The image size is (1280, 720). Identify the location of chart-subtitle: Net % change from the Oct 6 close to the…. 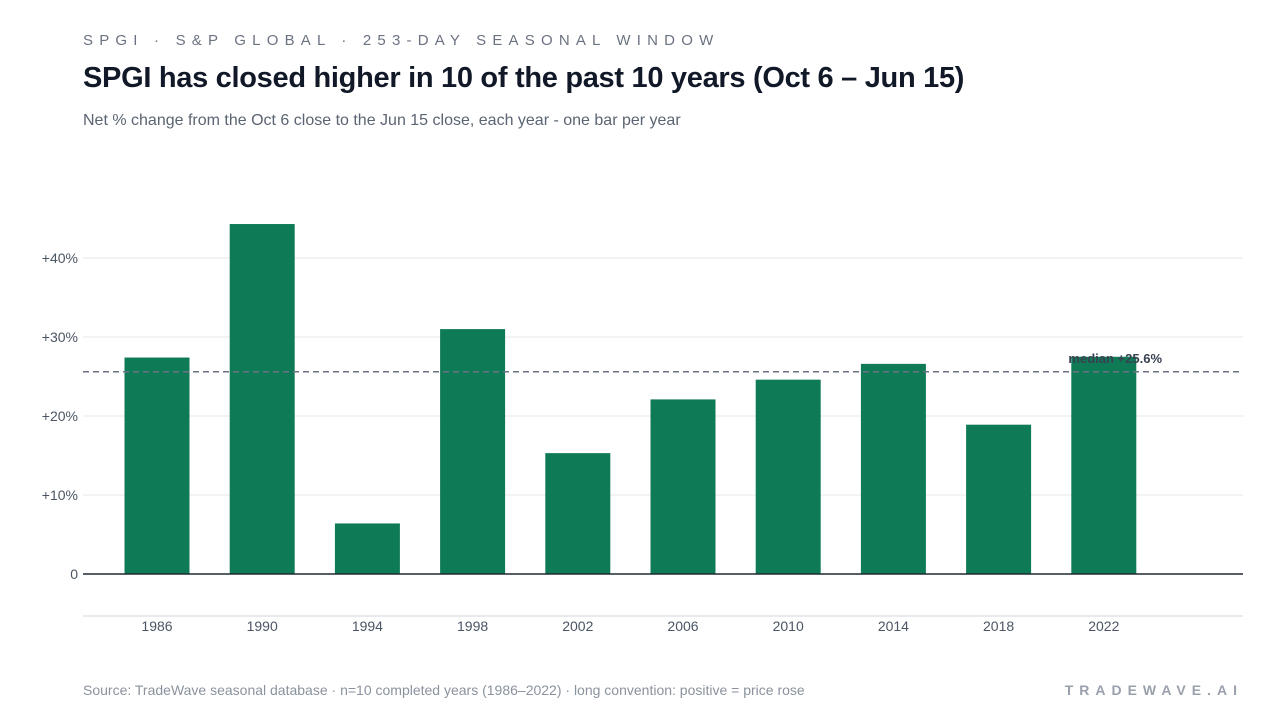
(382, 120).